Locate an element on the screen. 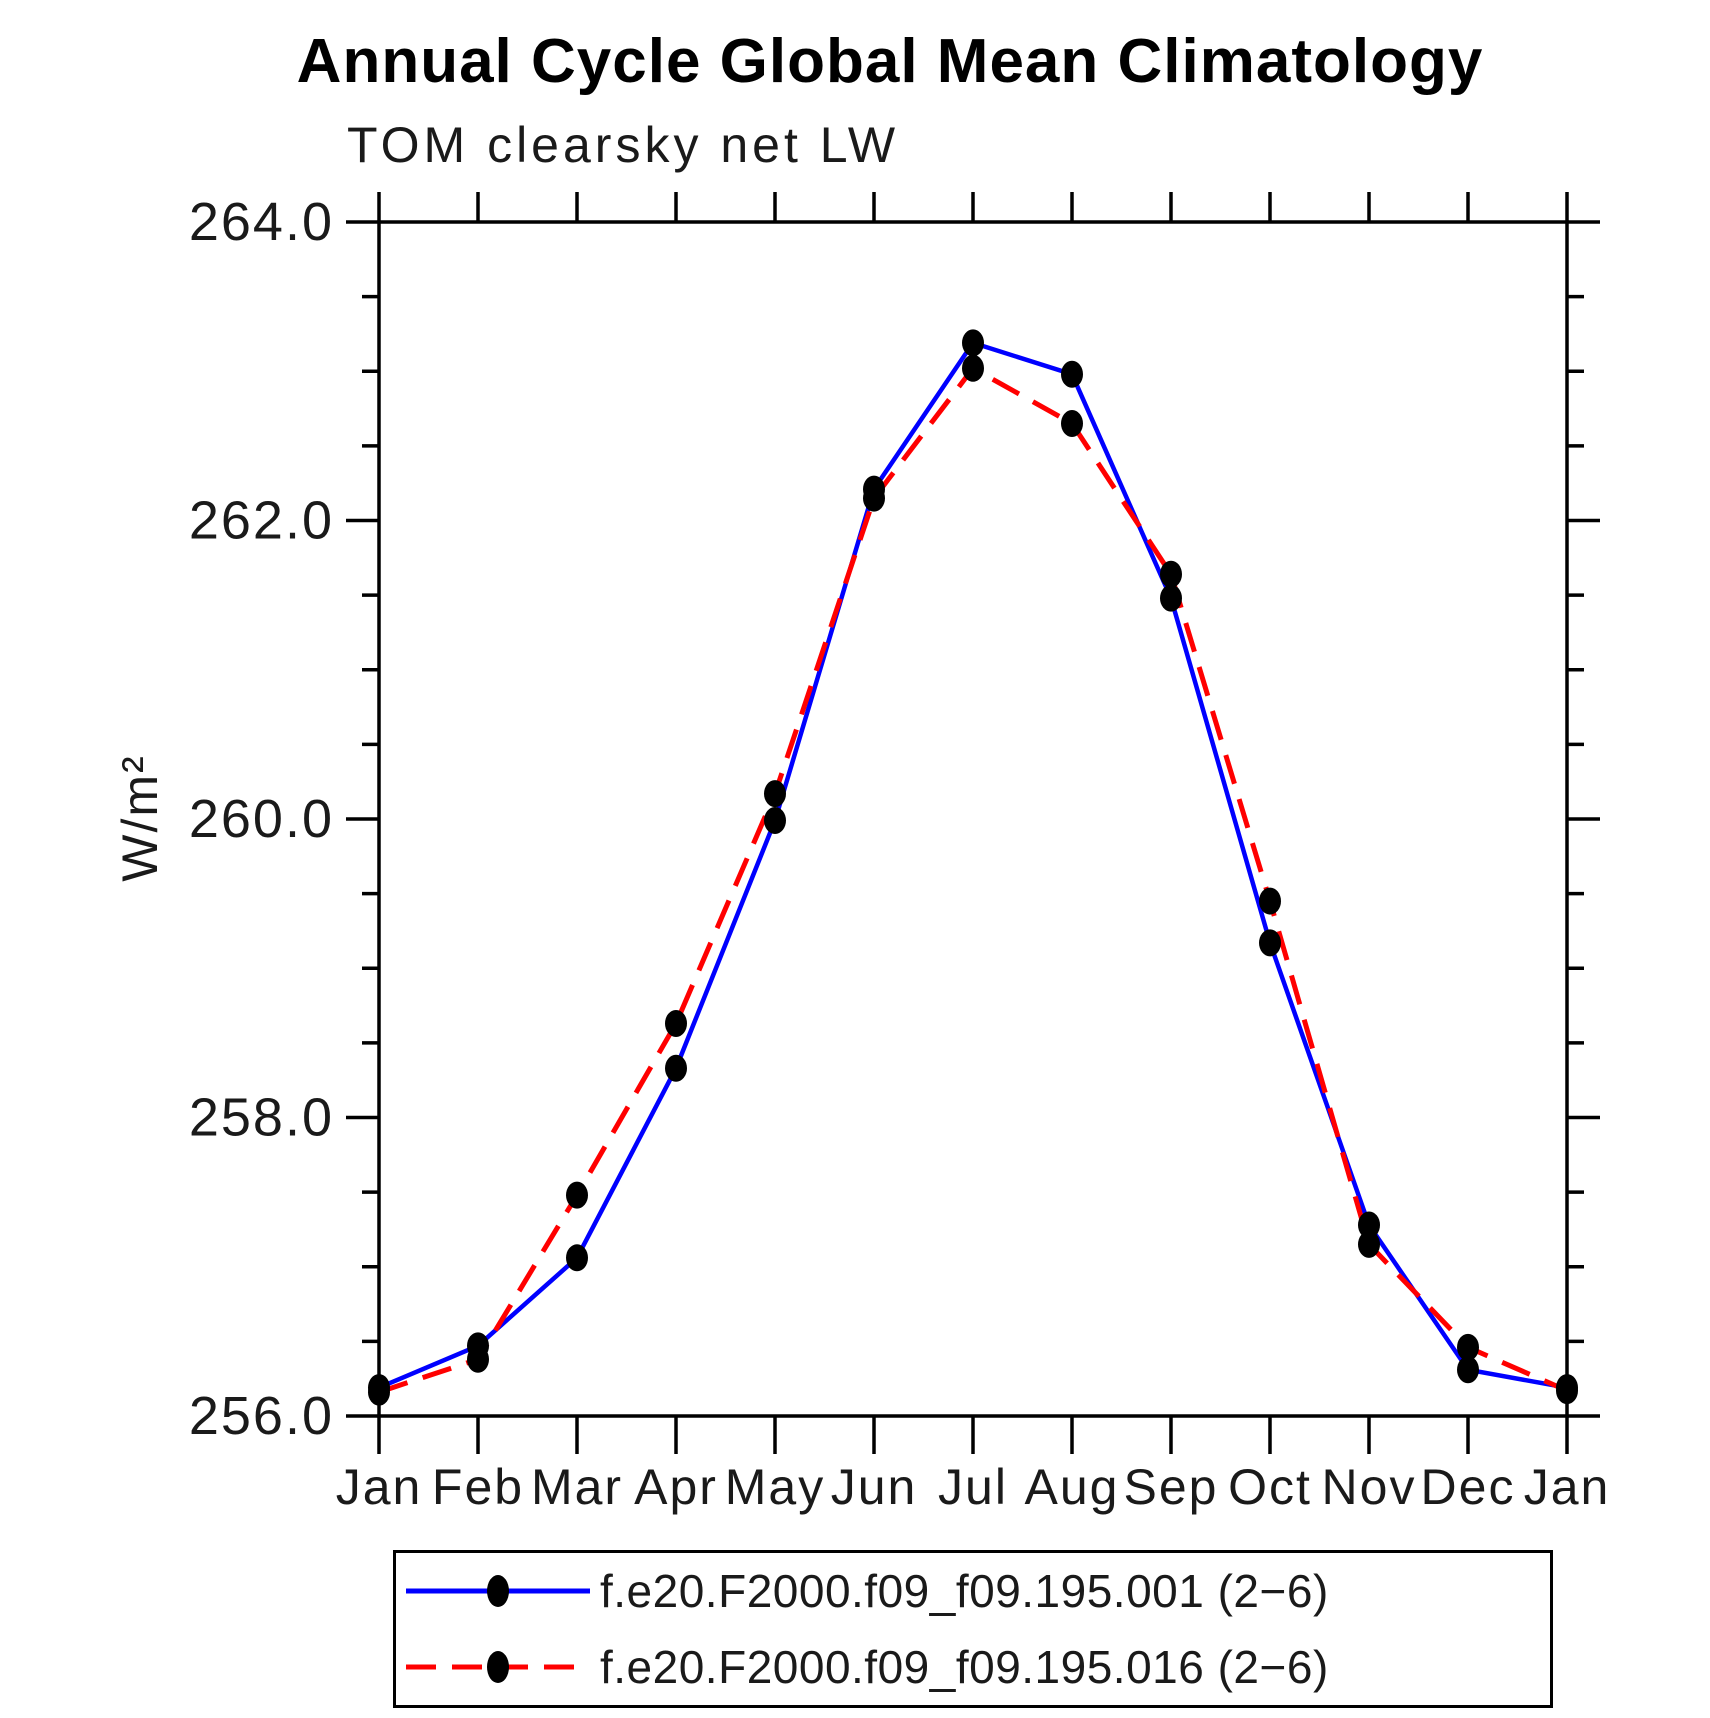 The image size is (1710, 1718). legend-item-series2: f.e20.F2000.f09_f09.195.016 (2−6) is located at coordinates (973, 1667).